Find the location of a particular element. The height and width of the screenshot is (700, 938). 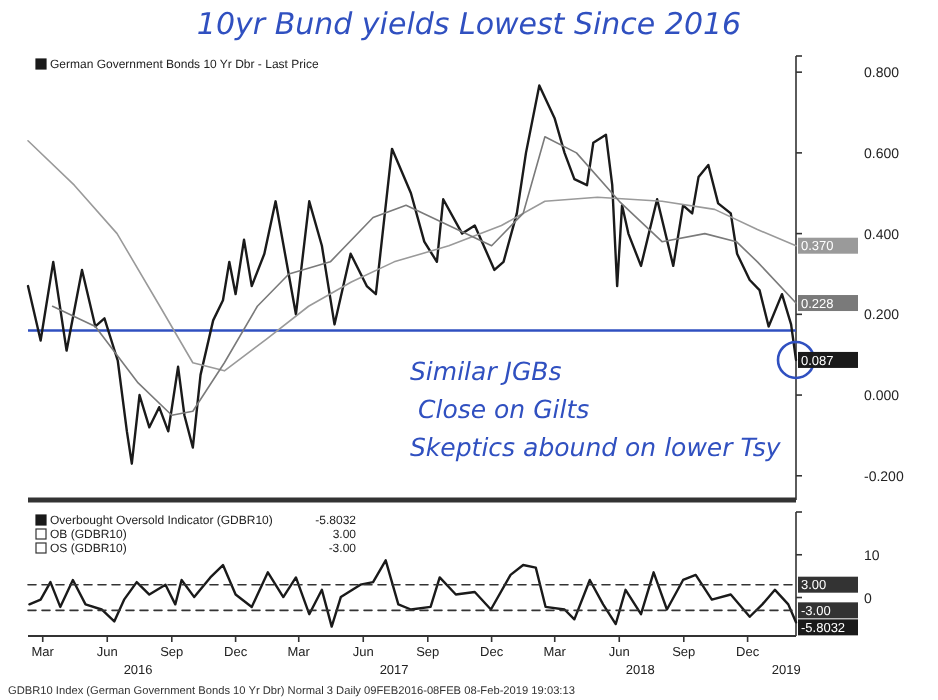

annotation: Similar JGBs is located at coordinates (486, 371).